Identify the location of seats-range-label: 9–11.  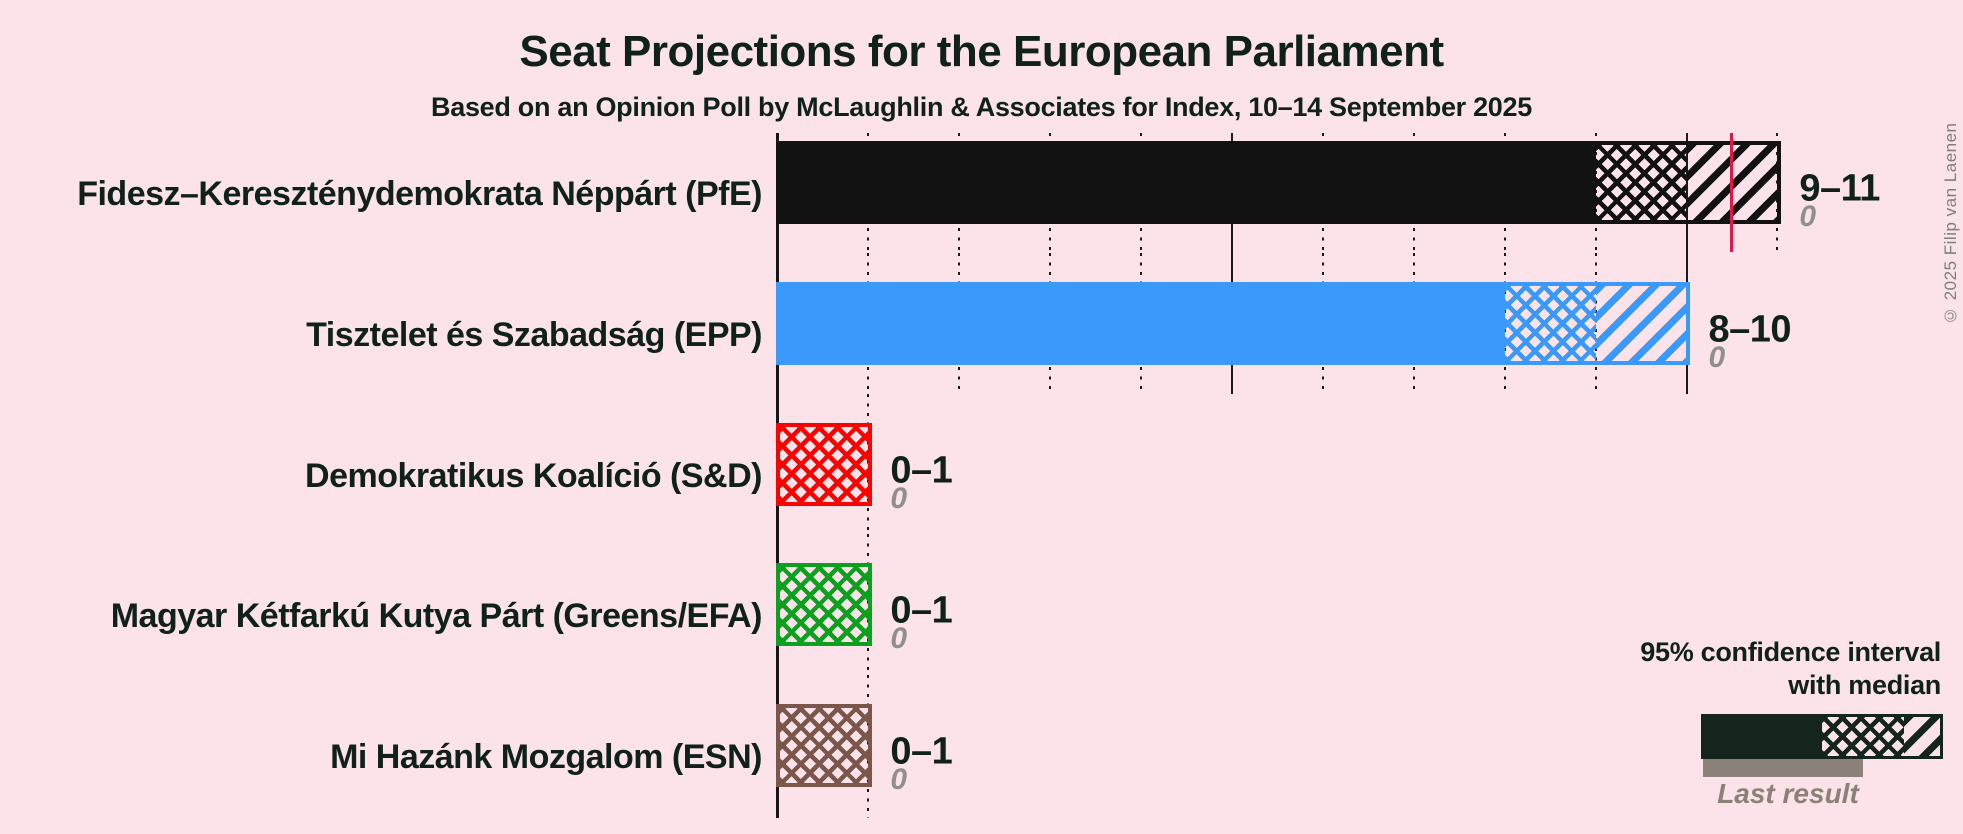
(1839, 188).